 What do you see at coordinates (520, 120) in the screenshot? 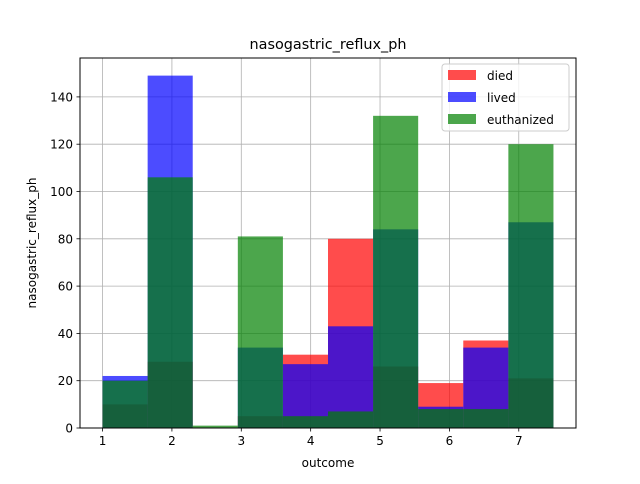
I see `legend-label-euthanized: euthanized` at bounding box center [520, 120].